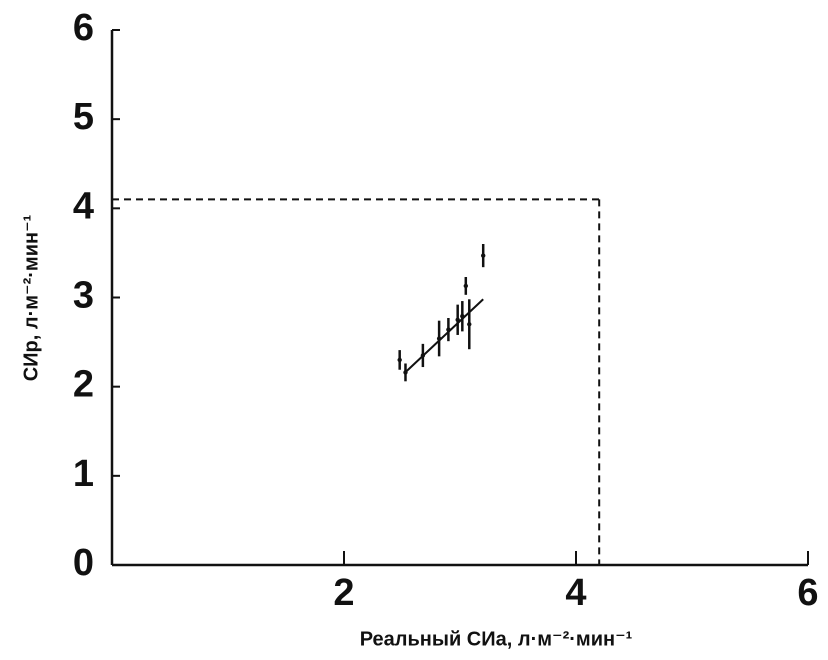 This screenshot has width=828, height=660. Describe the element at coordinates (343, 593) in the screenshot. I see `x-tick-label: 2` at that location.